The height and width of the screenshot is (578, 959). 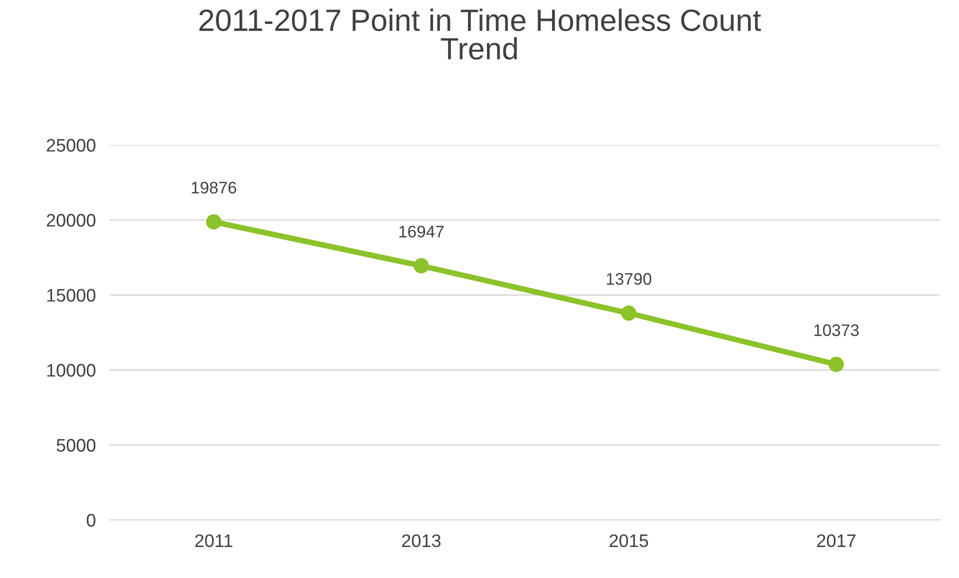 What do you see at coordinates (421, 232) in the screenshot?
I see `data-label: 16947` at bounding box center [421, 232].